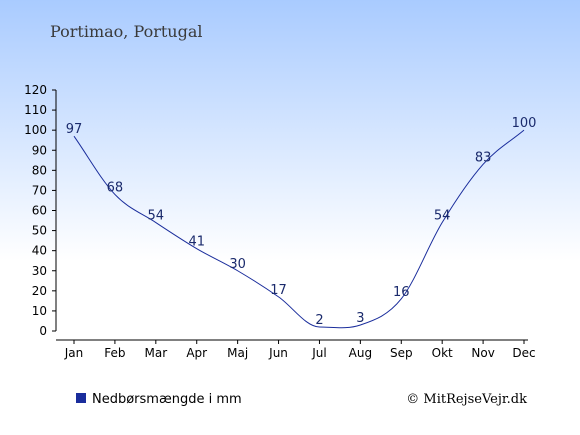 This screenshot has height=435, width=580. Describe the element at coordinates (300, 350) in the screenshot. I see `x-axis-ticks: Jan Feb Mar Apr Maj Jun Jul Aug Sep Okt Nov Dec` at that location.